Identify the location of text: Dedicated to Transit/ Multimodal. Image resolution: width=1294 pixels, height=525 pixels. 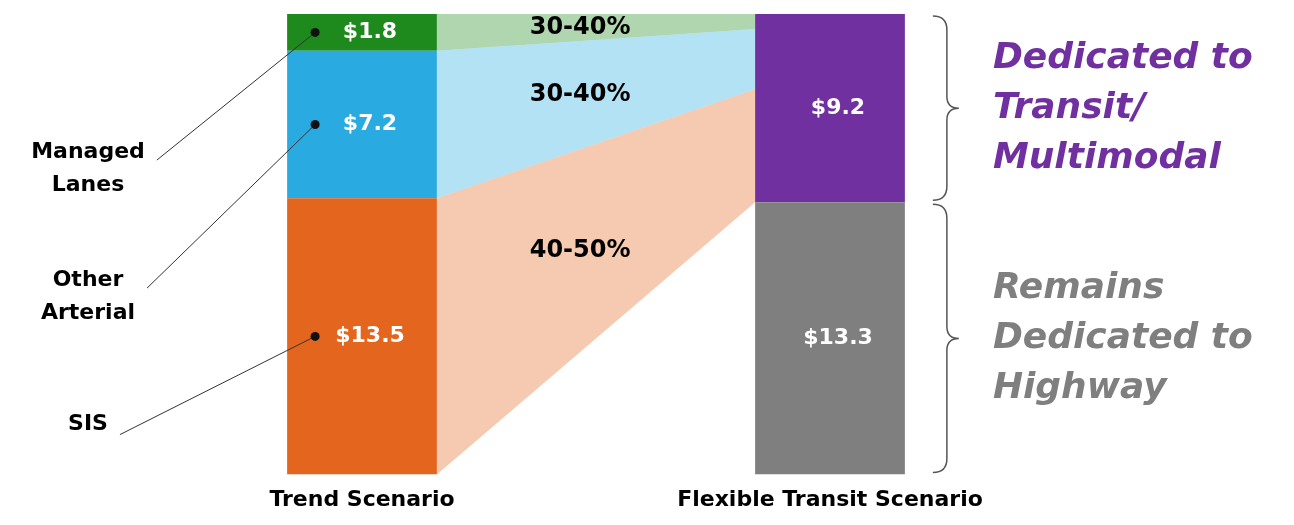
(1122, 105).